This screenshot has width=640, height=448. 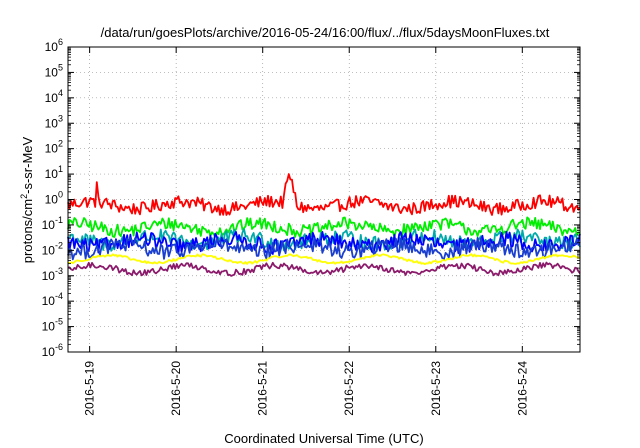 I want to click on y-tick-label: 10², so click(x=54, y=147).